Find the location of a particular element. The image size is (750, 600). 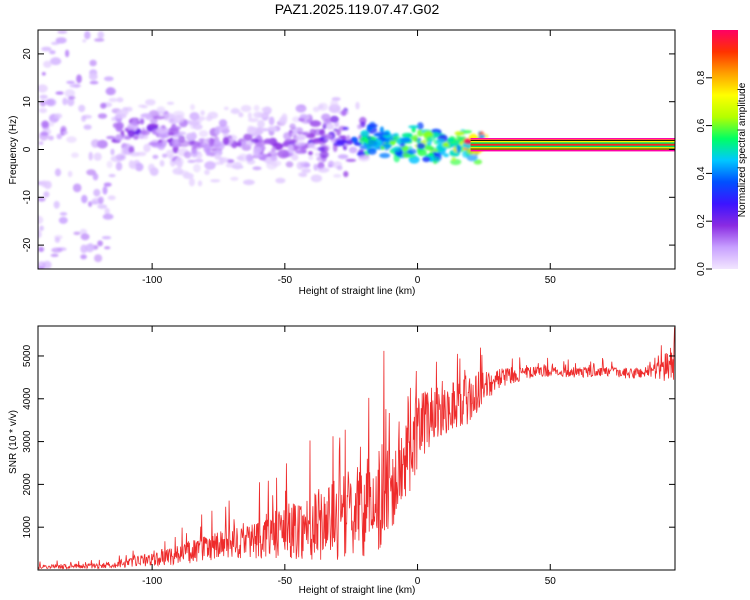

spectrogram-xlabel: Height of straight line (km) is located at coordinates (357, 291).